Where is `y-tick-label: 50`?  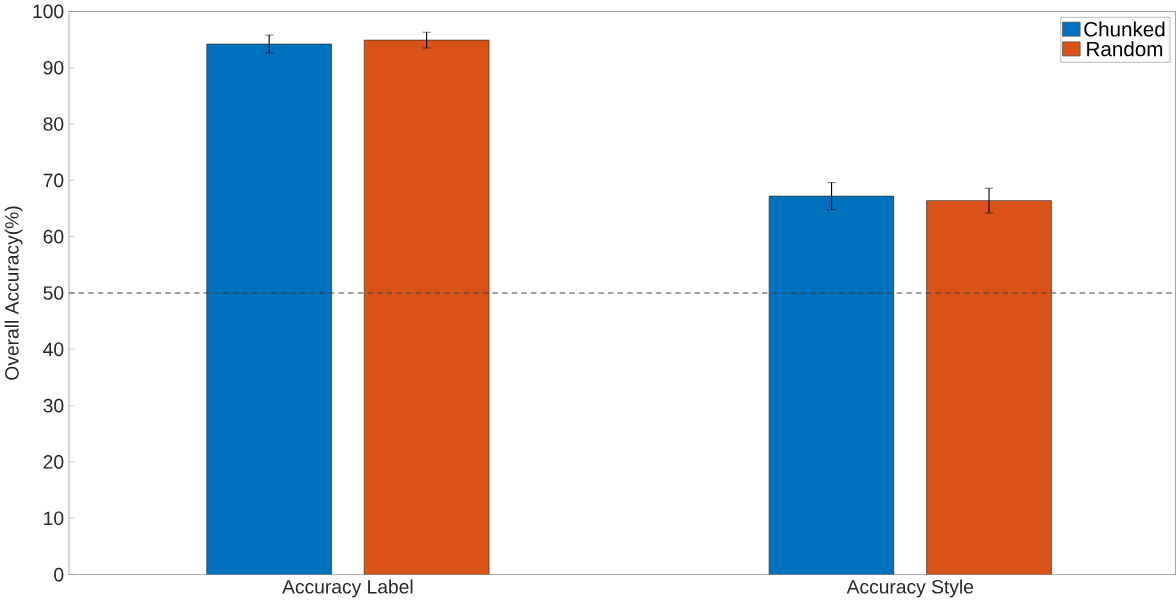
y-tick-label: 50 is located at coordinates (53, 293).